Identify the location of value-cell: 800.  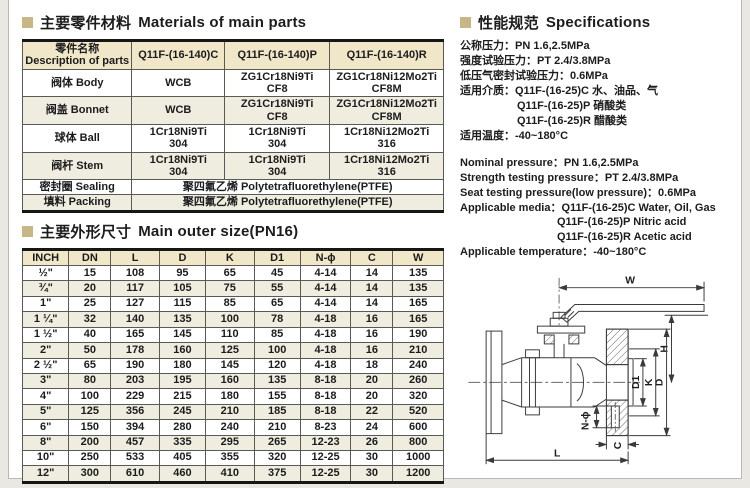
(418, 442).